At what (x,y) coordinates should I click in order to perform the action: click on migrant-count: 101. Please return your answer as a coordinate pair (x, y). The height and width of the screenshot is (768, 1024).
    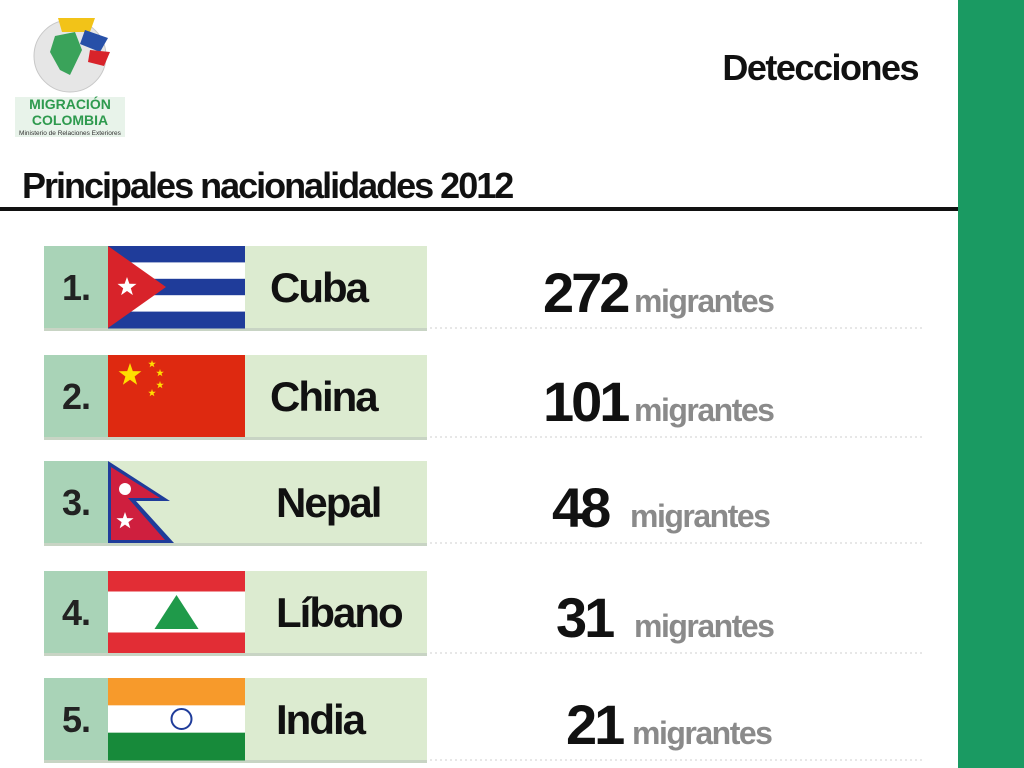
    Looking at the image, I should click on (586, 401).